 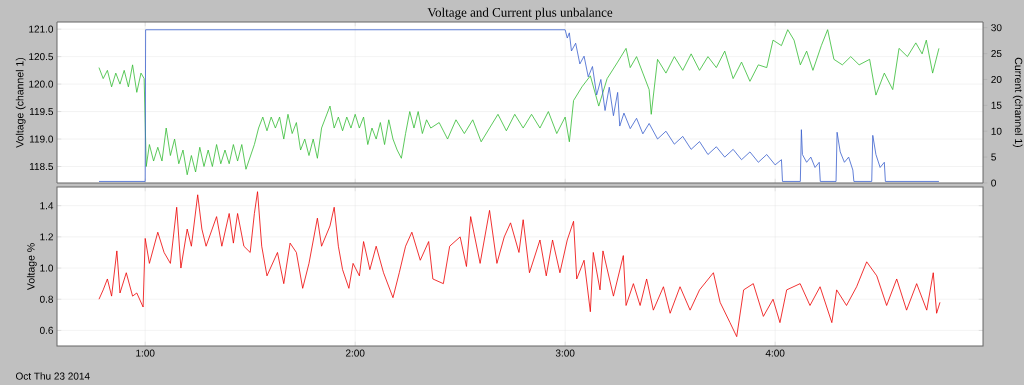 What do you see at coordinates (145, 353) in the screenshot?
I see `x-tick-label: 1:00` at bounding box center [145, 353].